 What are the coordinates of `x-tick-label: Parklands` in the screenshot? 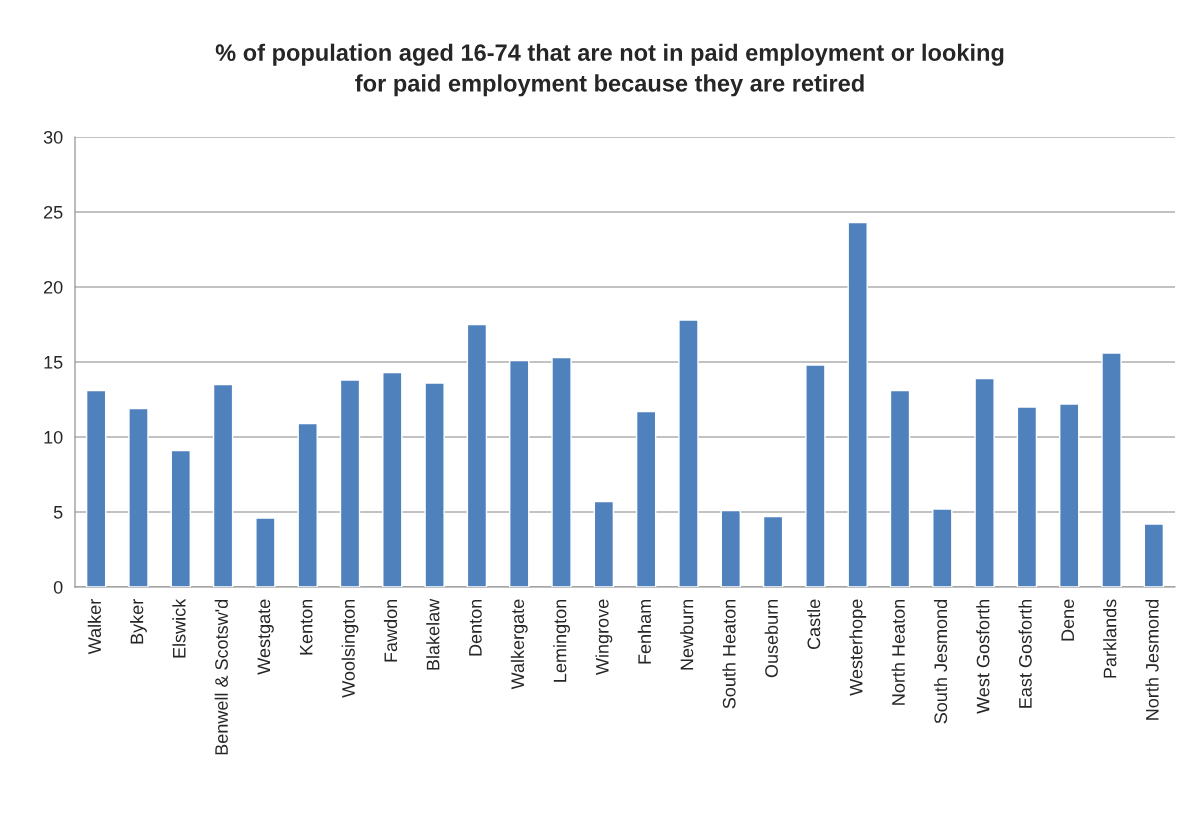 It's located at (1110, 638).